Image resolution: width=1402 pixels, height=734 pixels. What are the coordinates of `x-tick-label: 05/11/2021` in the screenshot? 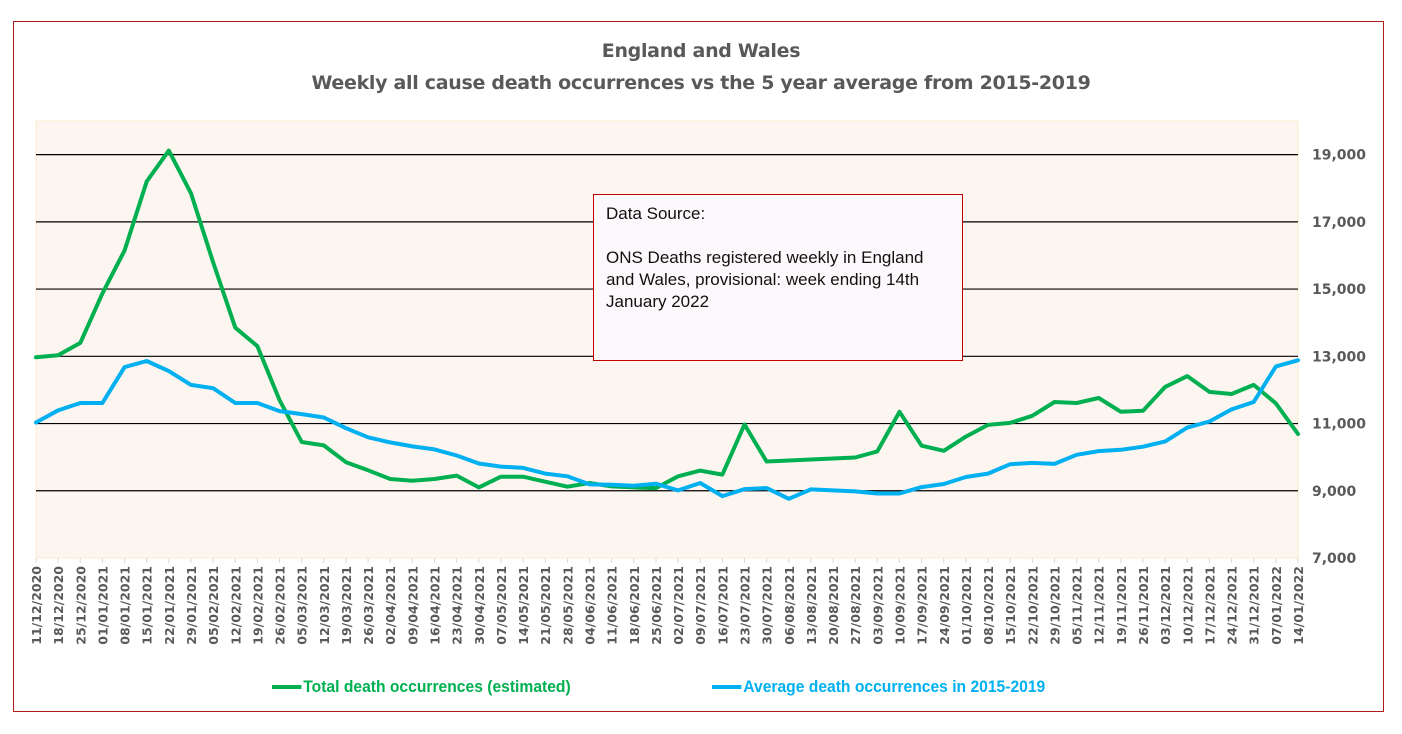 It's located at (1077, 605).